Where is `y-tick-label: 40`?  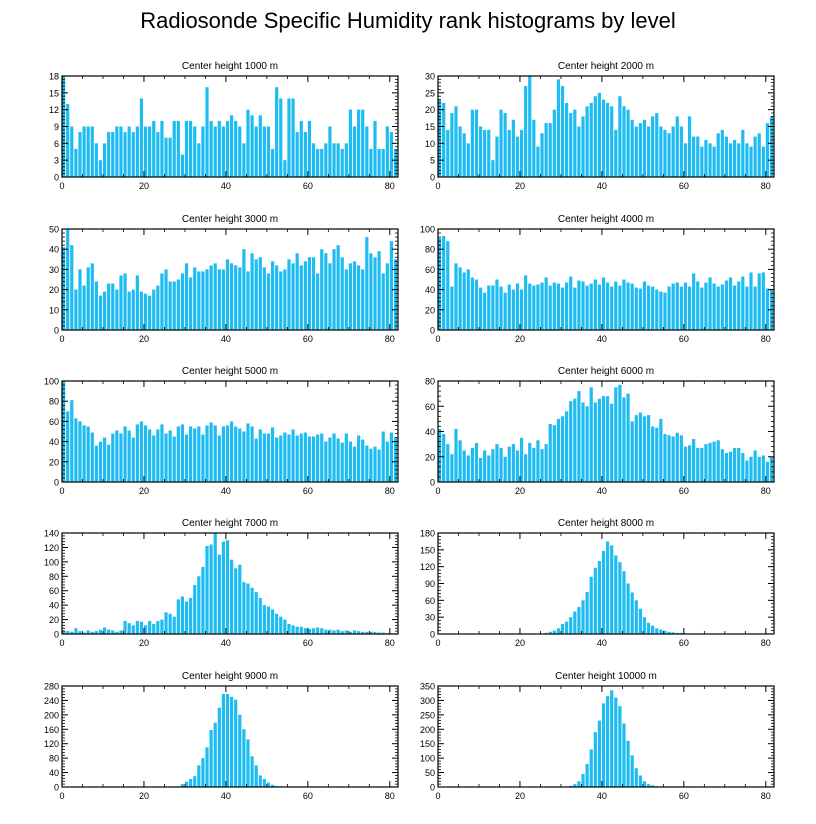 y-tick-label: 40 is located at coordinates (430, 432).